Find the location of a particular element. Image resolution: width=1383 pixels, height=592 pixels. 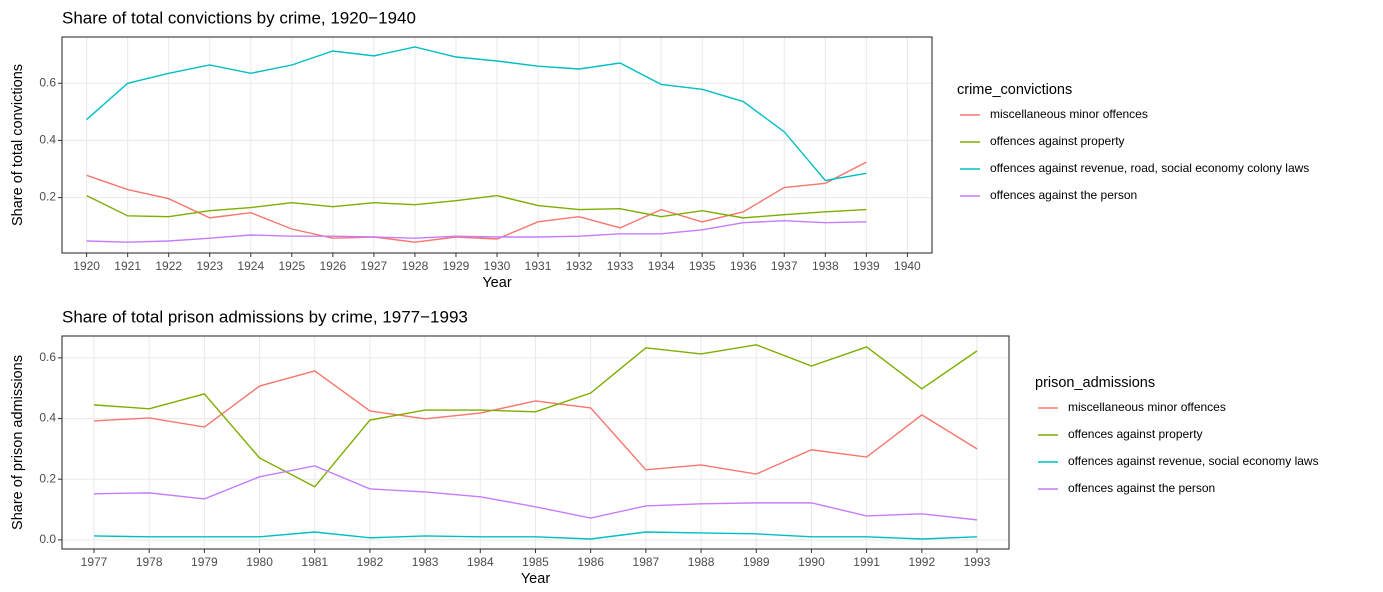

x-tick-label: 1927 is located at coordinates (374, 266).